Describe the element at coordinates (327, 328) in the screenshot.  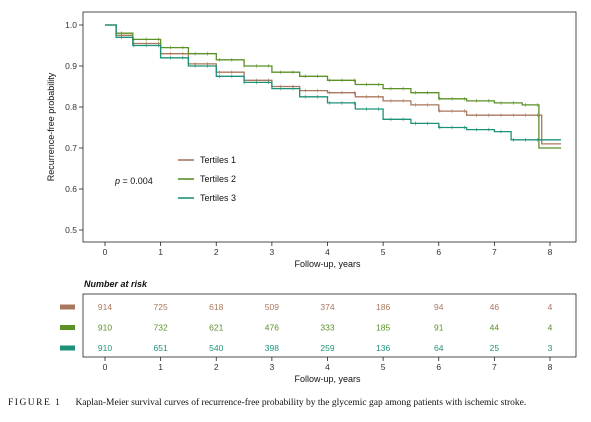
I see `risk-cell: 333` at that location.